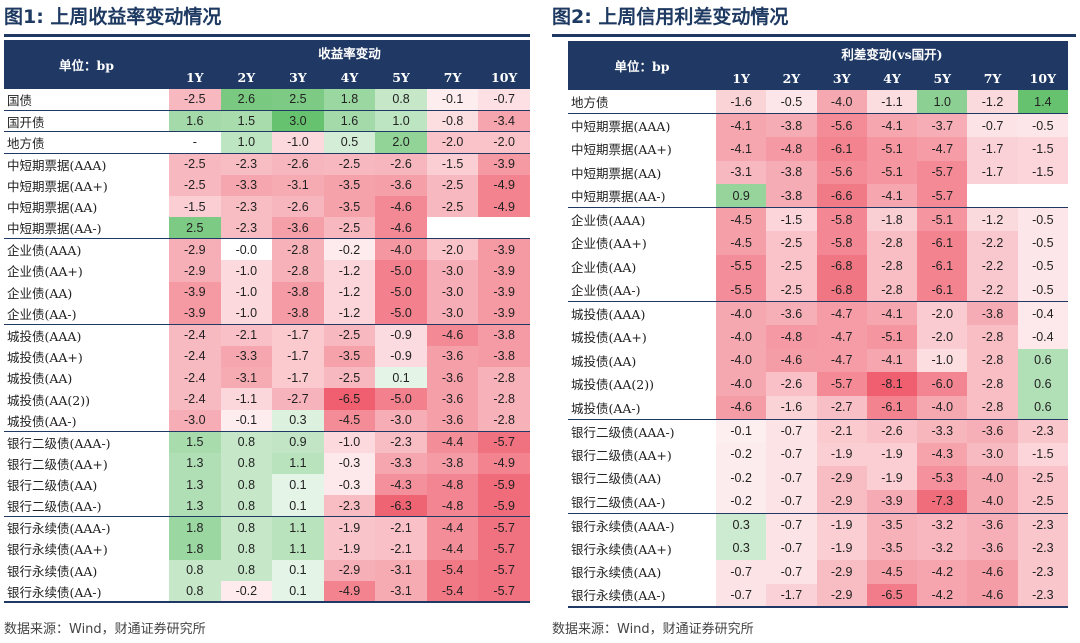  I want to click on value-cell: -2.5, so click(349, 228).